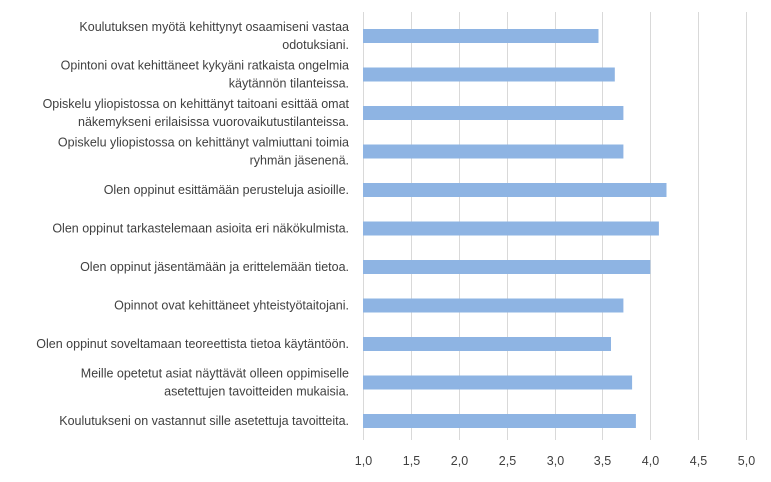  What do you see at coordinates (507, 461) in the screenshot?
I see `x-tick-label: 2,5` at bounding box center [507, 461].